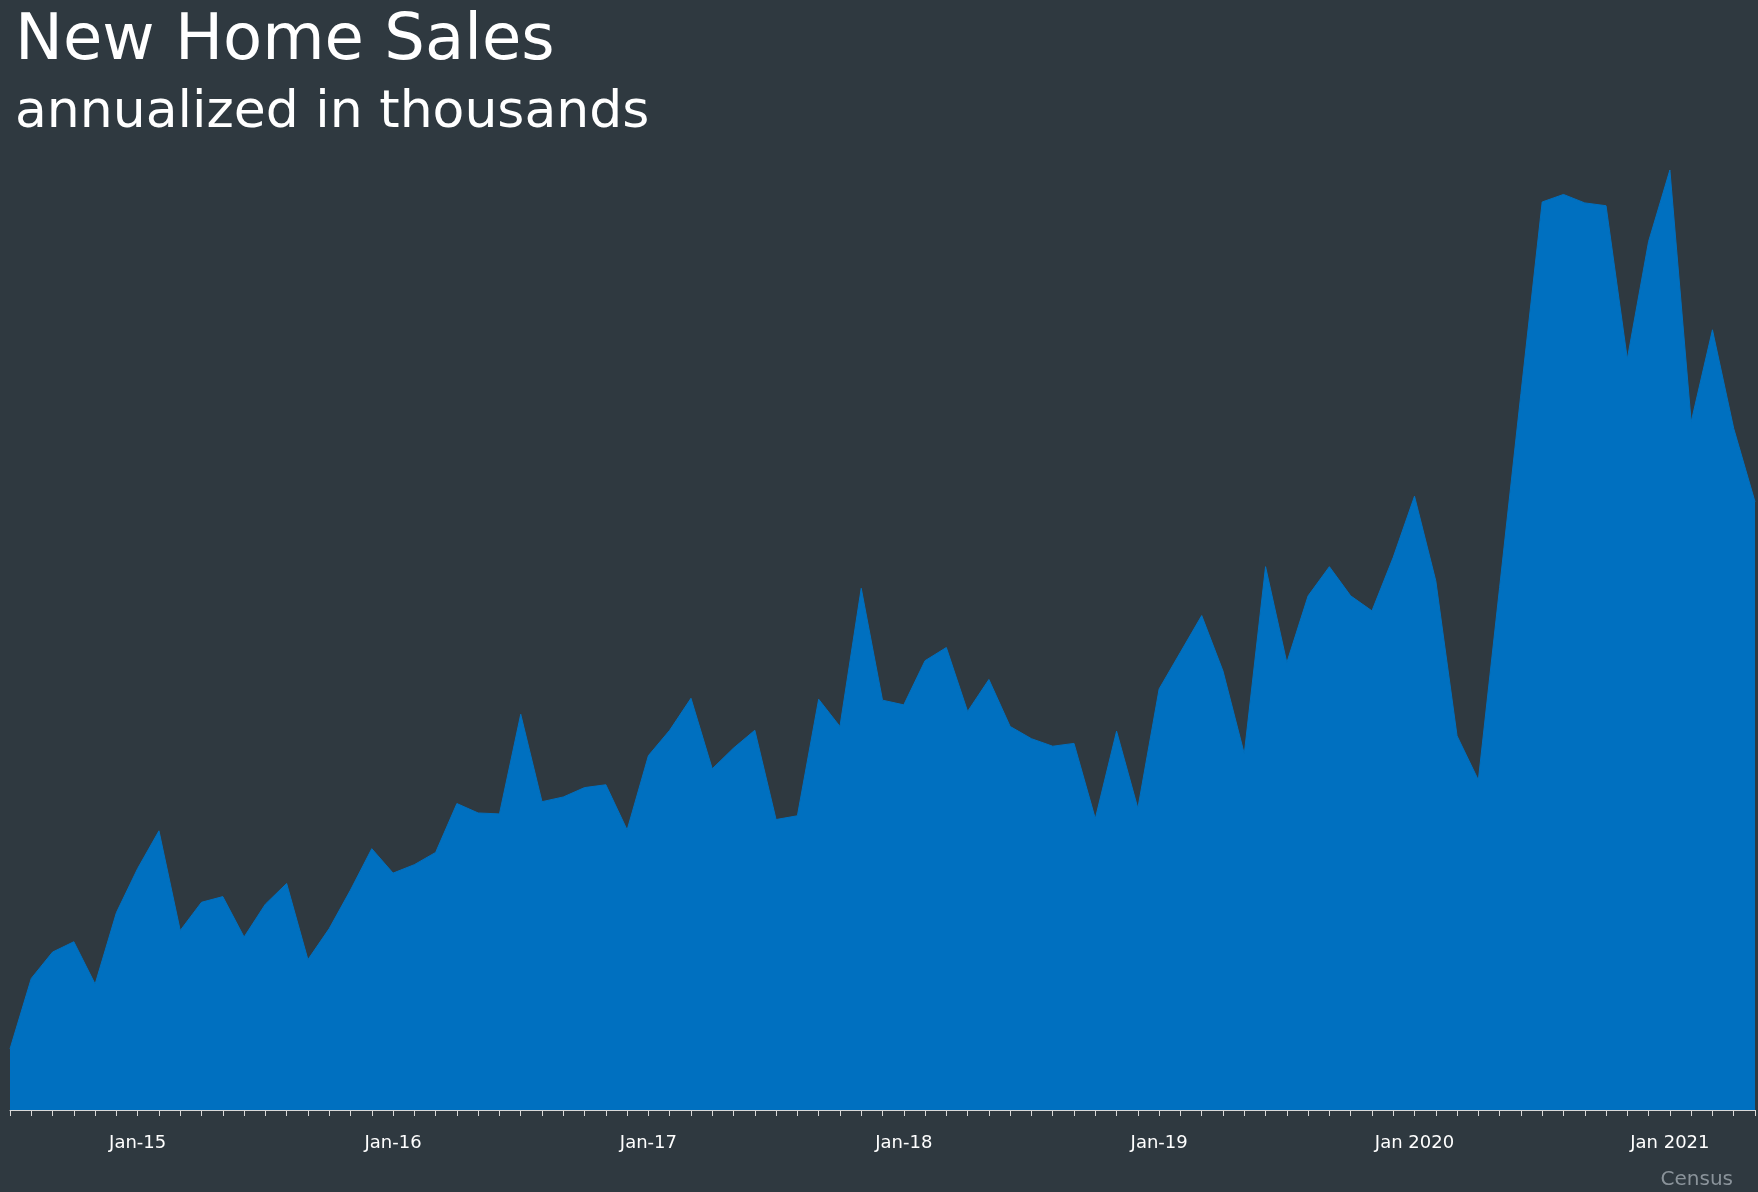 This screenshot has width=1758, height=1192. I want to click on x-tick-label: Jan 2021, so click(1669, 1141).